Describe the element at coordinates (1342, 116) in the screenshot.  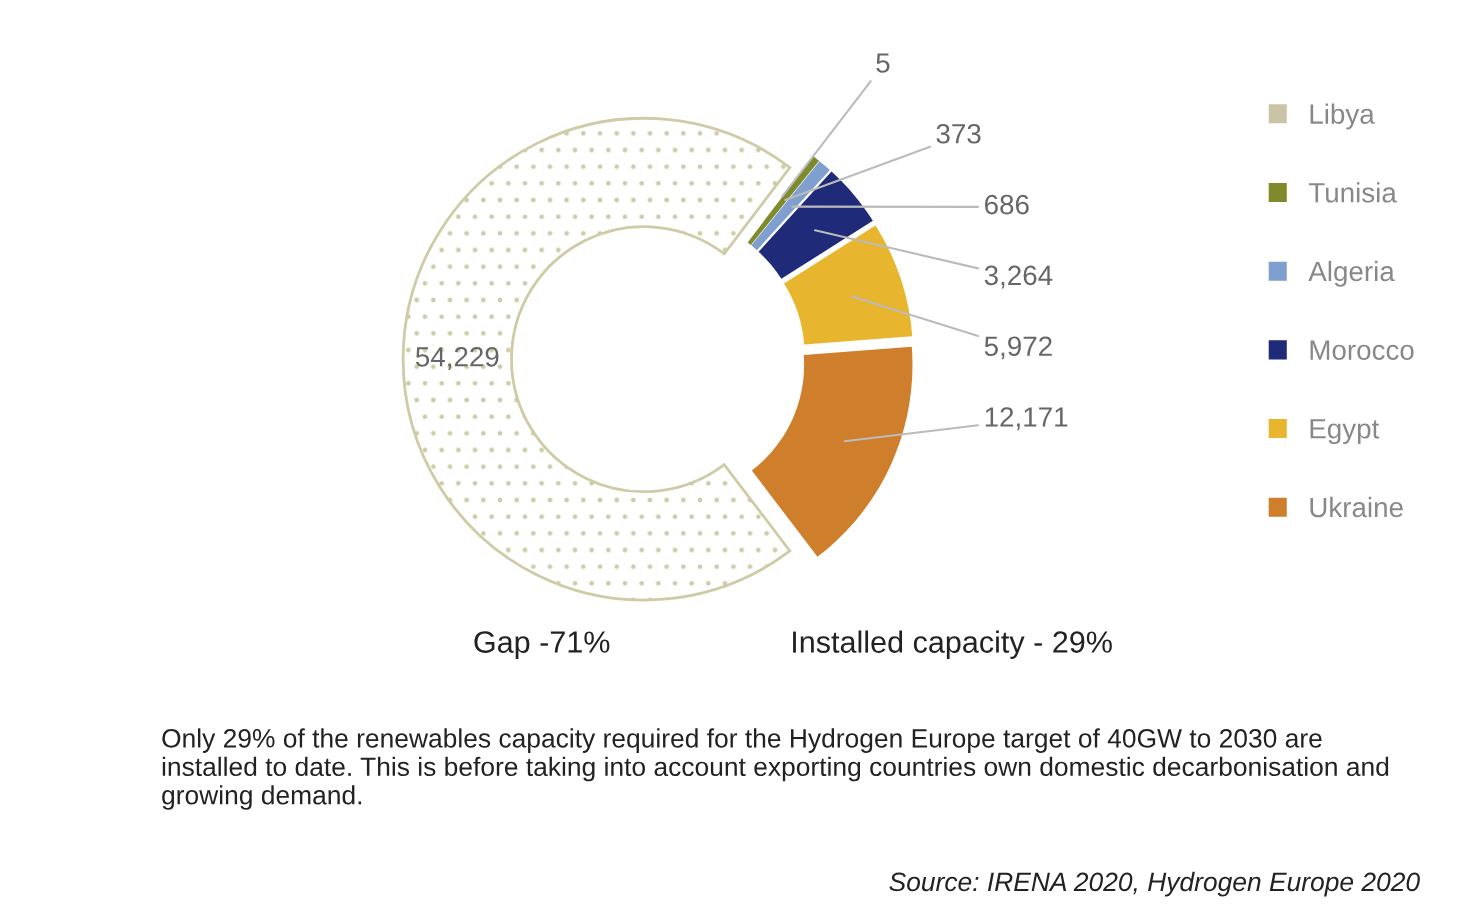
I see `legend-label: Libya` at that location.